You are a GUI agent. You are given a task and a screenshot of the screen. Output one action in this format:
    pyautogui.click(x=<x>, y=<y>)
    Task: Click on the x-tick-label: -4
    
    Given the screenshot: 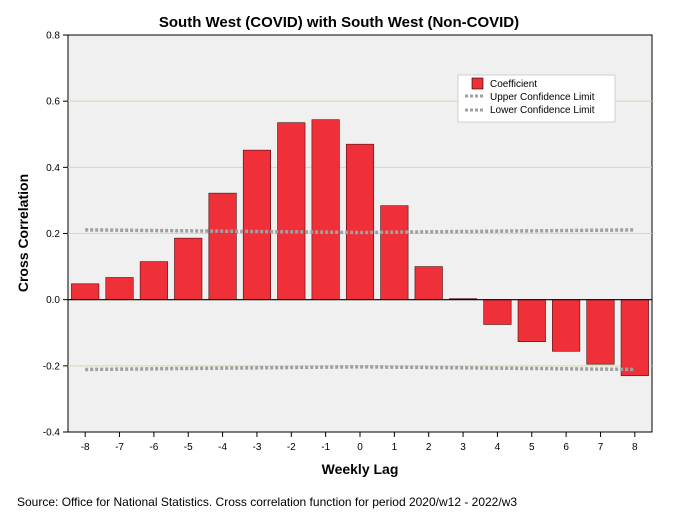 What is the action you would take?
    pyautogui.click(x=222, y=447)
    